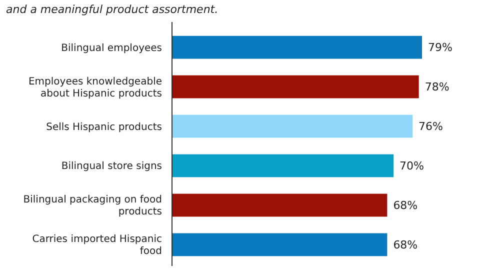  I want to click on data-label: 78%, so click(437, 87).